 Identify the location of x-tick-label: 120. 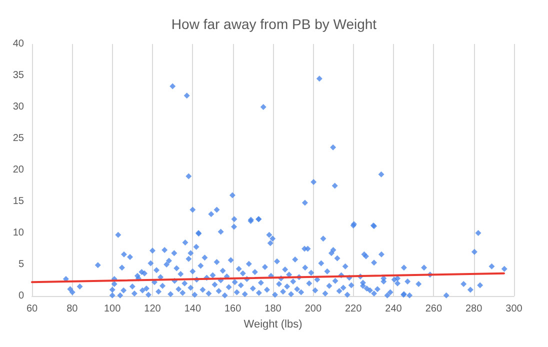
(153, 309).